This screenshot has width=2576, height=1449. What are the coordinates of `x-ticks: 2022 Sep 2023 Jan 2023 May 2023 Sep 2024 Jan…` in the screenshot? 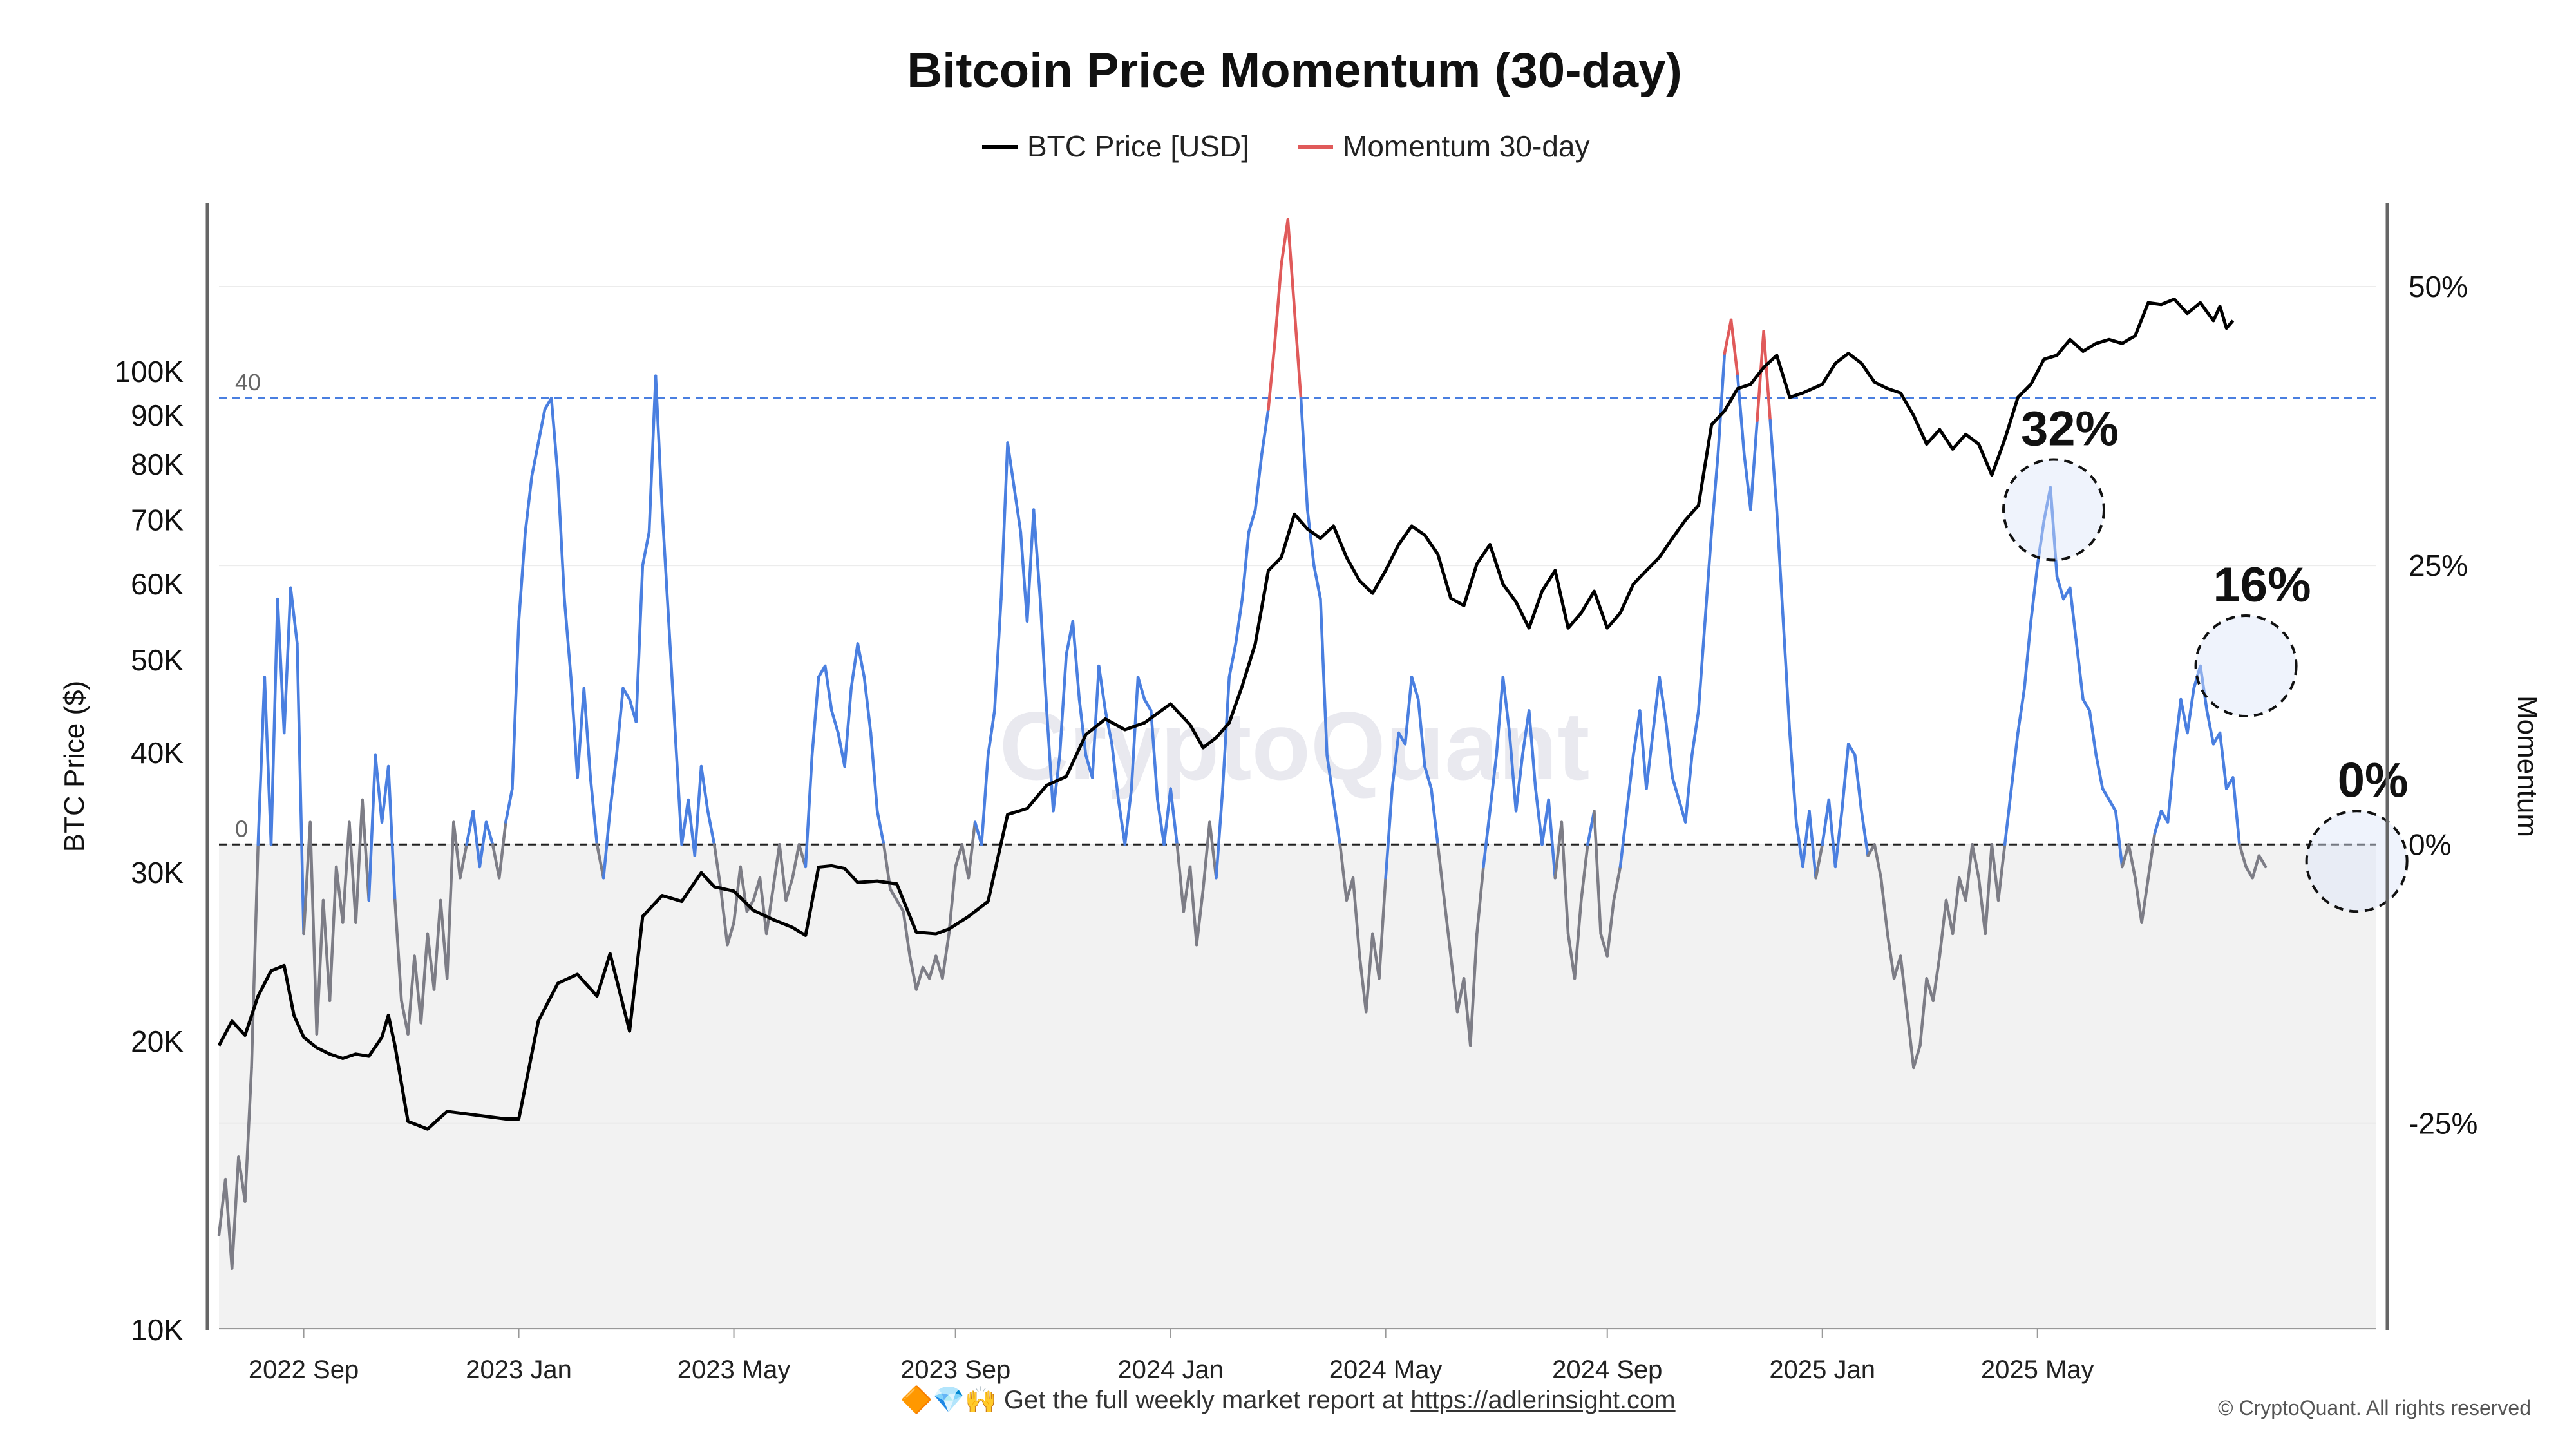 It's located at (1171, 1356).